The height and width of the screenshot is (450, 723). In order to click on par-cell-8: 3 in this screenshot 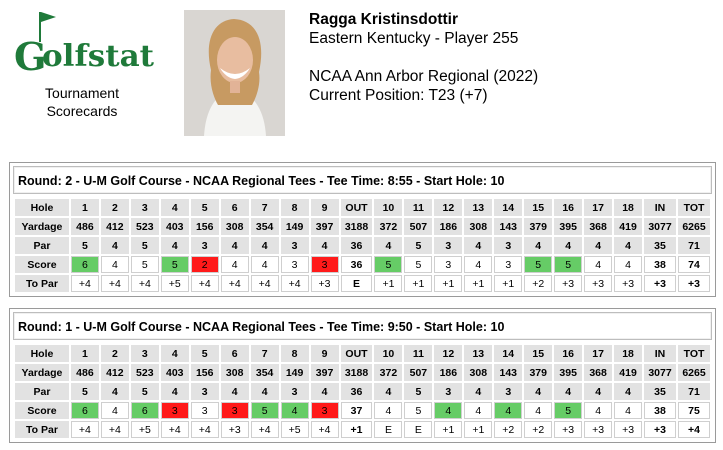, I will do `click(294, 245)`.